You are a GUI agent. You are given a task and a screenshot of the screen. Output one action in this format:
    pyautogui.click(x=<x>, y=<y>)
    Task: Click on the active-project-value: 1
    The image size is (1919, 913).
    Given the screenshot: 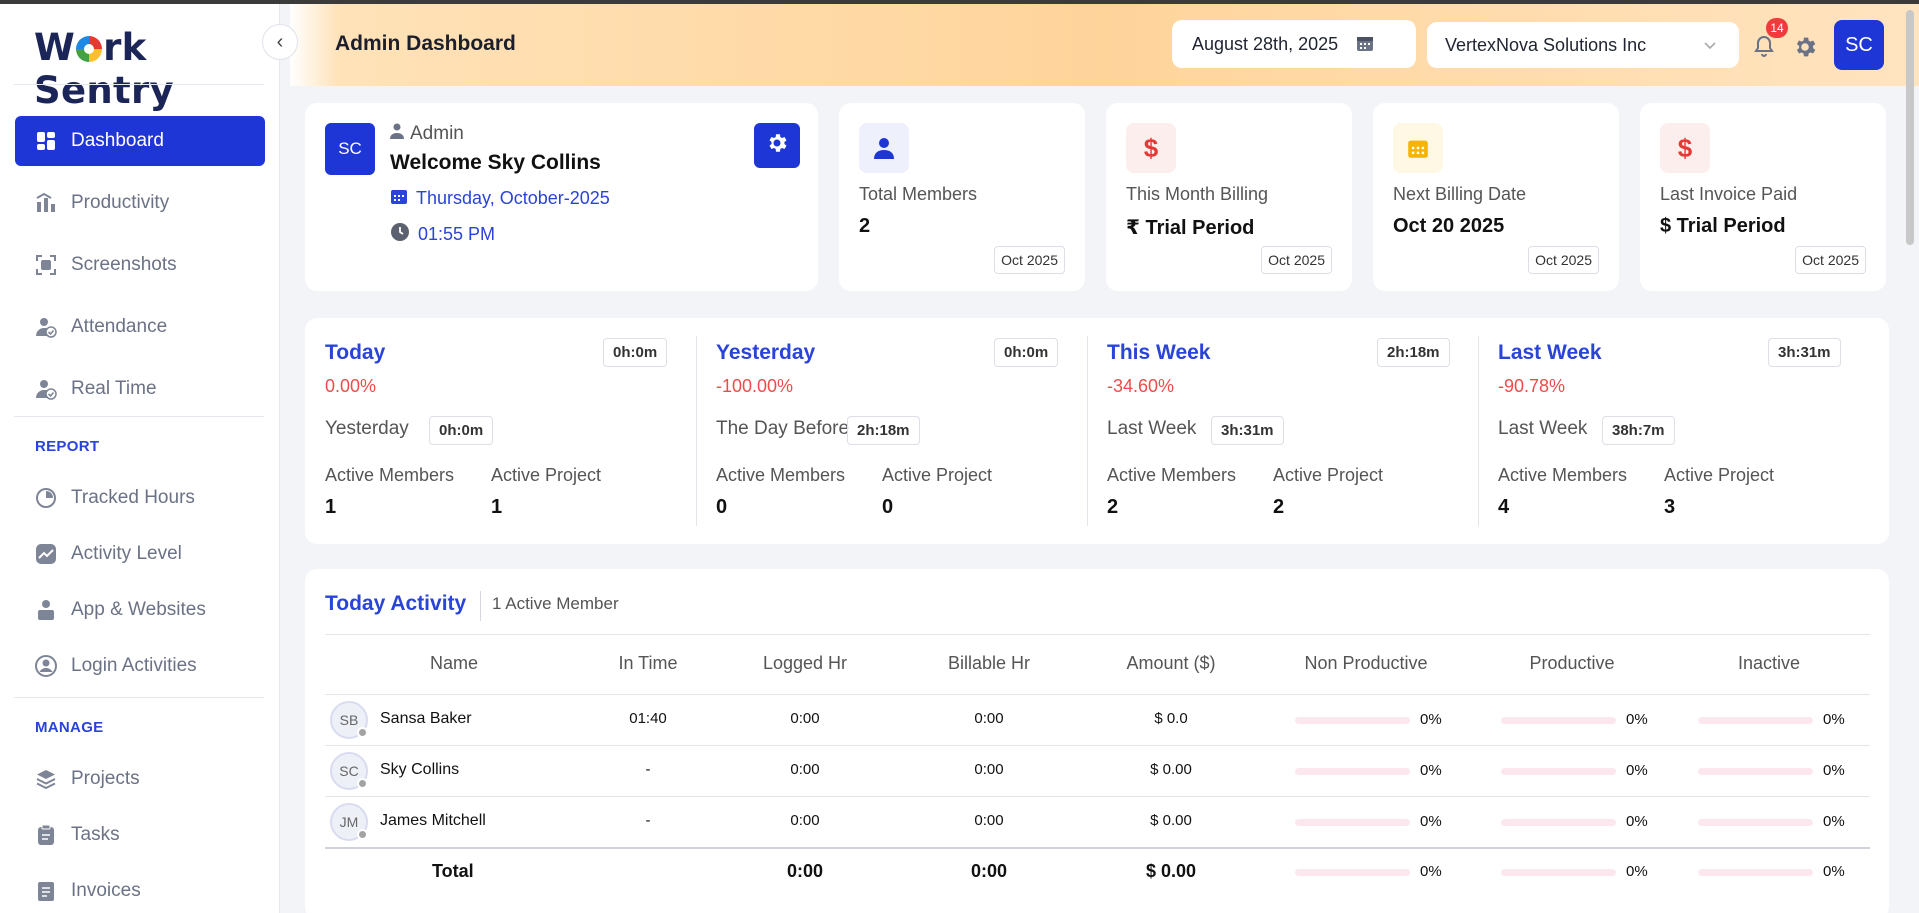 What is the action you would take?
    pyautogui.click(x=497, y=507)
    